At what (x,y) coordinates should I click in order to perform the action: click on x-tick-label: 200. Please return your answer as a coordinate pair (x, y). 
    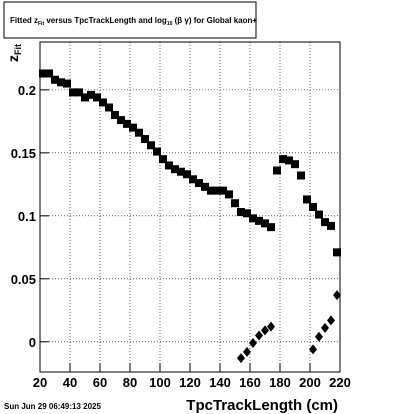
    Looking at the image, I should click on (310, 382).